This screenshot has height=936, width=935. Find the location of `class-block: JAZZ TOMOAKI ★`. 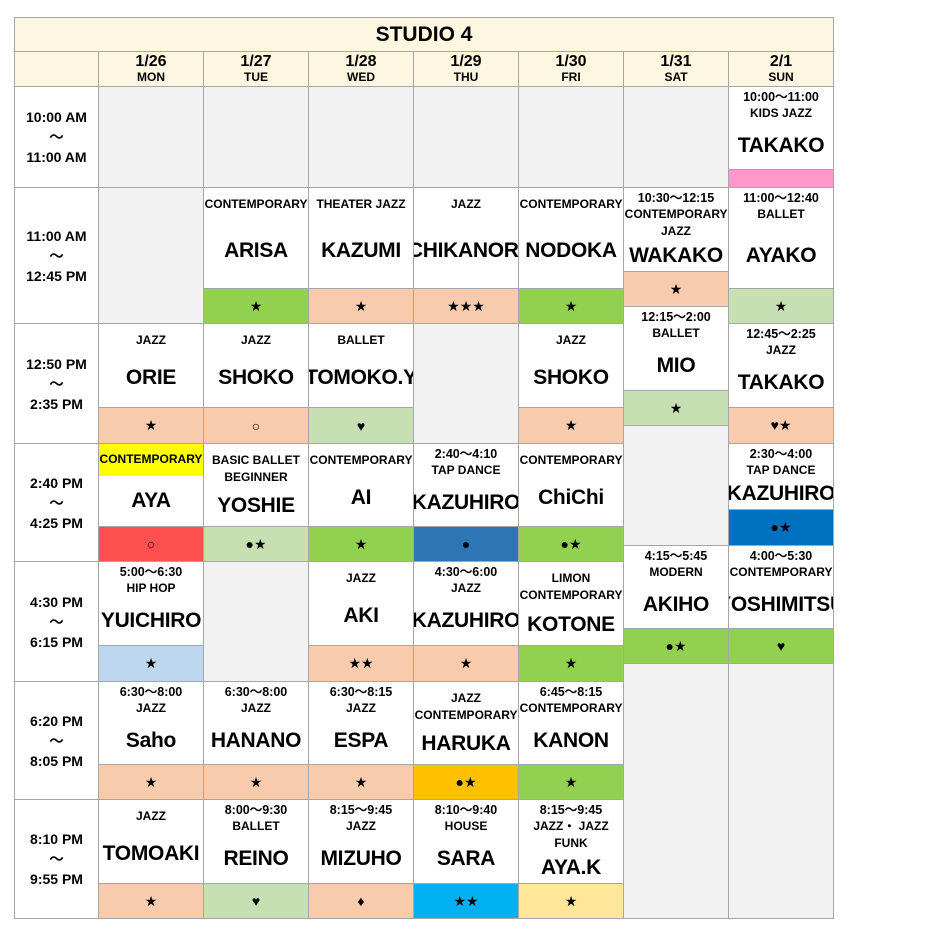

class-block: JAZZ TOMOAKI ★ is located at coordinates (151, 859).